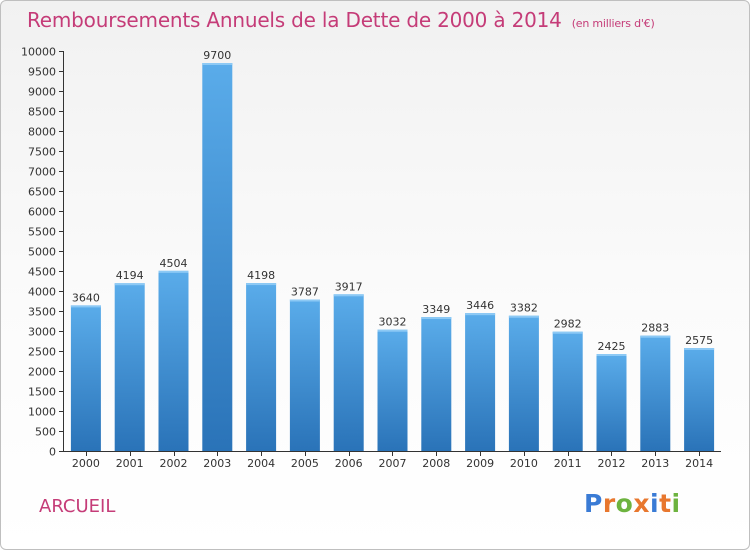 This screenshot has height=550, width=750. I want to click on x-tick-label: 2012, so click(612, 463).